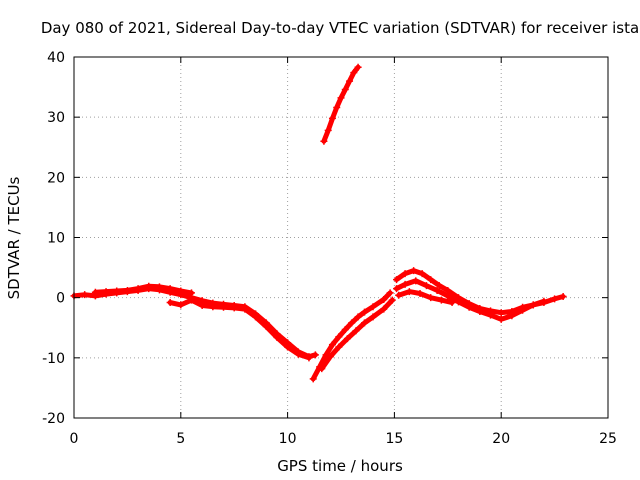  Describe the element at coordinates (180, 439) in the screenshot. I see `x-tick-label: 5` at that location.